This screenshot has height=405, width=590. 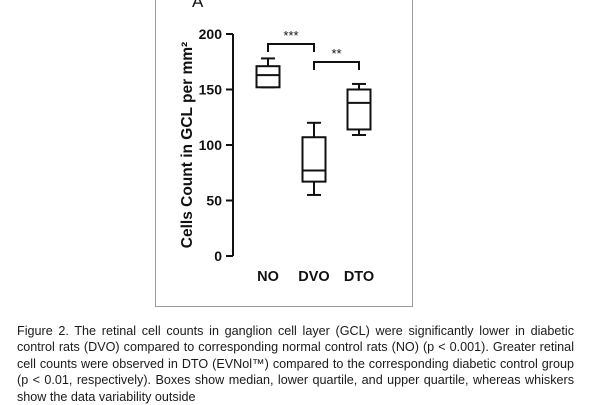 I want to click on y-tick-label: 150, so click(x=211, y=90).